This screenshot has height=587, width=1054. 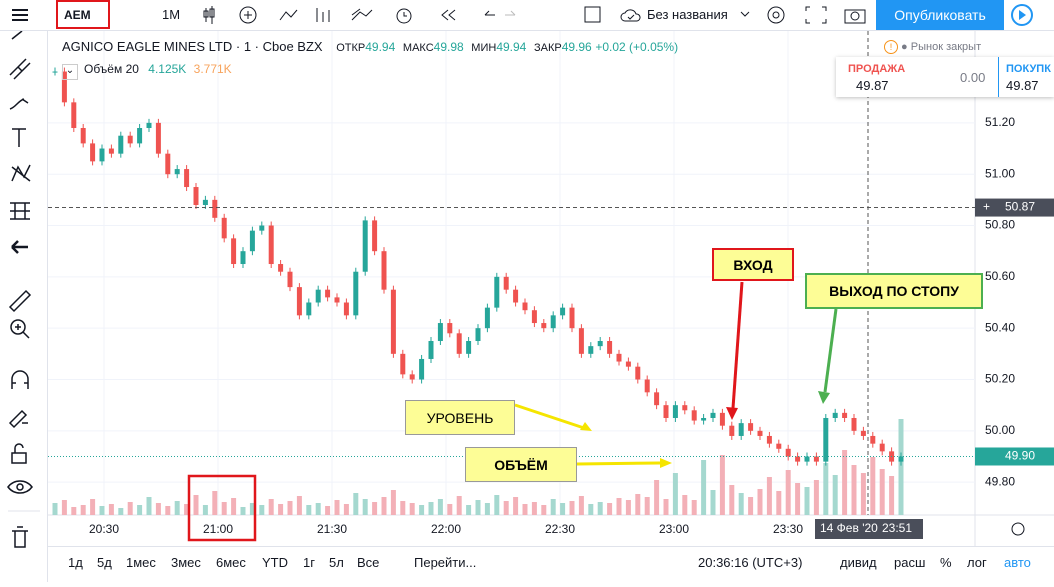 What do you see at coordinates (171, 14) in the screenshot?
I see `interval: 1M` at bounding box center [171, 14].